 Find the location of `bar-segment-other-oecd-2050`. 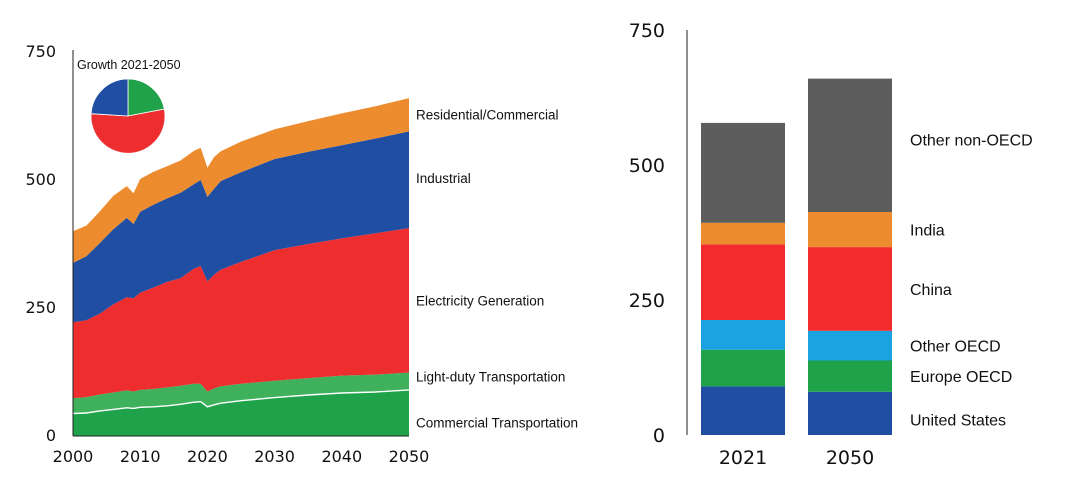

bar-segment-other-oecd-2050 is located at coordinates (850, 345).